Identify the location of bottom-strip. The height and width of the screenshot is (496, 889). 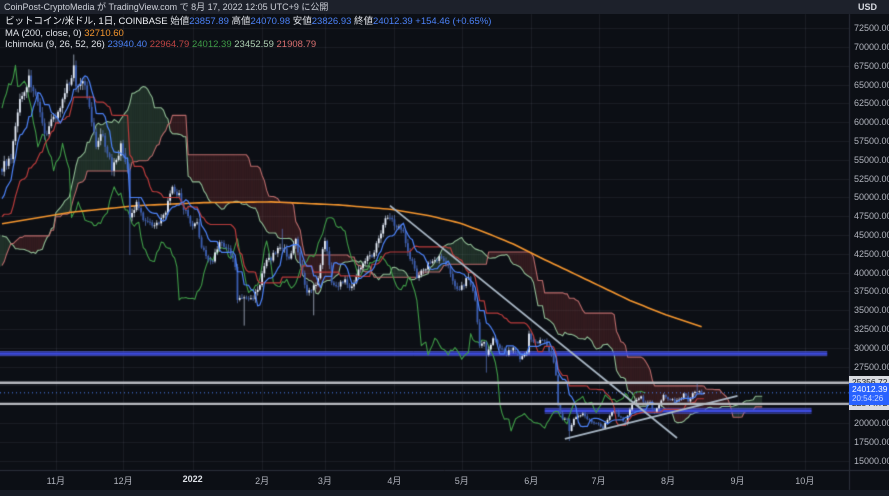
(444, 493).